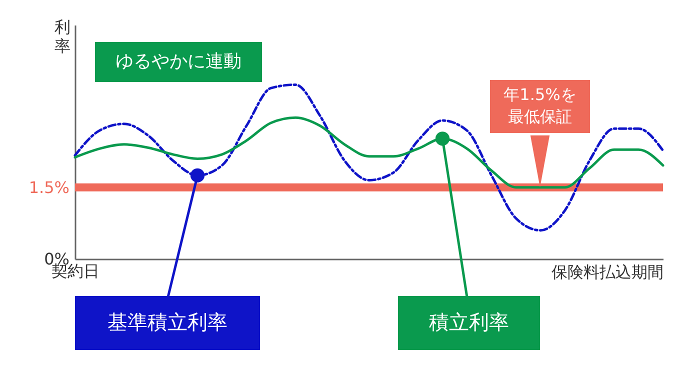 This screenshot has width=690, height=376. What do you see at coordinates (49, 187) in the screenshot?
I see `y-tick-label: 1.5%` at bounding box center [49, 187].